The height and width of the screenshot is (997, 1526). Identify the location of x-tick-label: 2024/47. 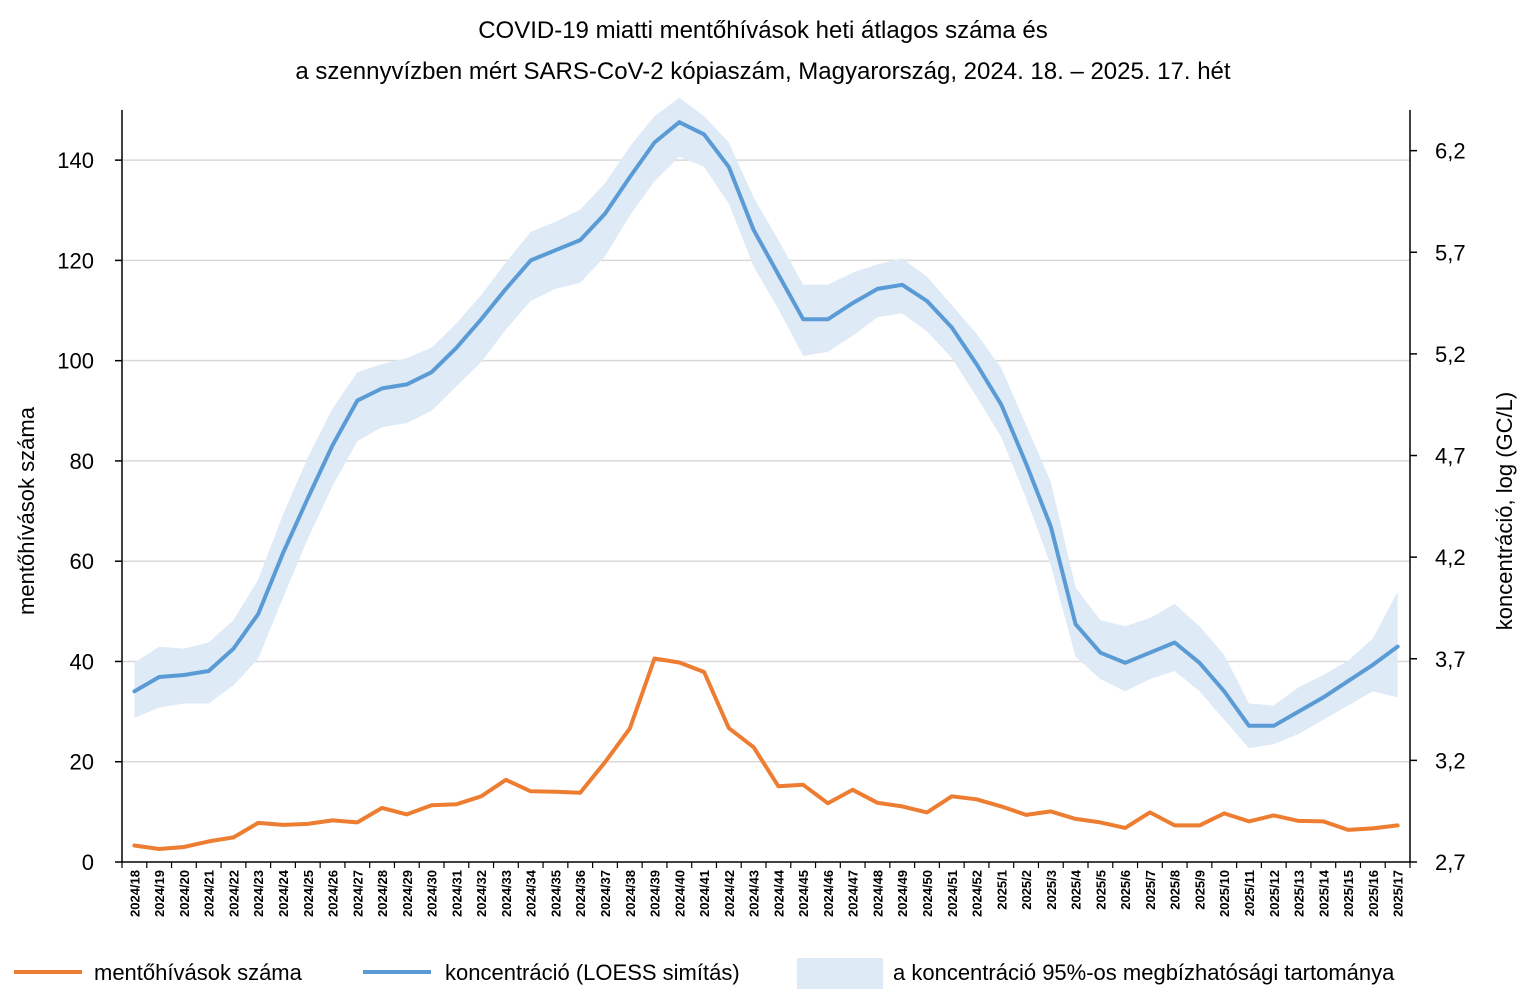
(853, 893).